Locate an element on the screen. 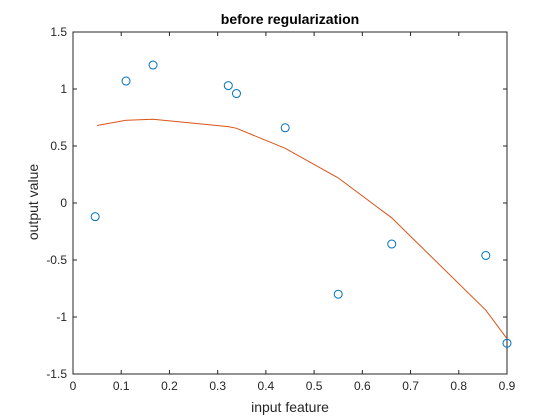 The width and height of the screenshot is (560, 420). x-tick-label: 0.4 is located at coordinates (266, 386).